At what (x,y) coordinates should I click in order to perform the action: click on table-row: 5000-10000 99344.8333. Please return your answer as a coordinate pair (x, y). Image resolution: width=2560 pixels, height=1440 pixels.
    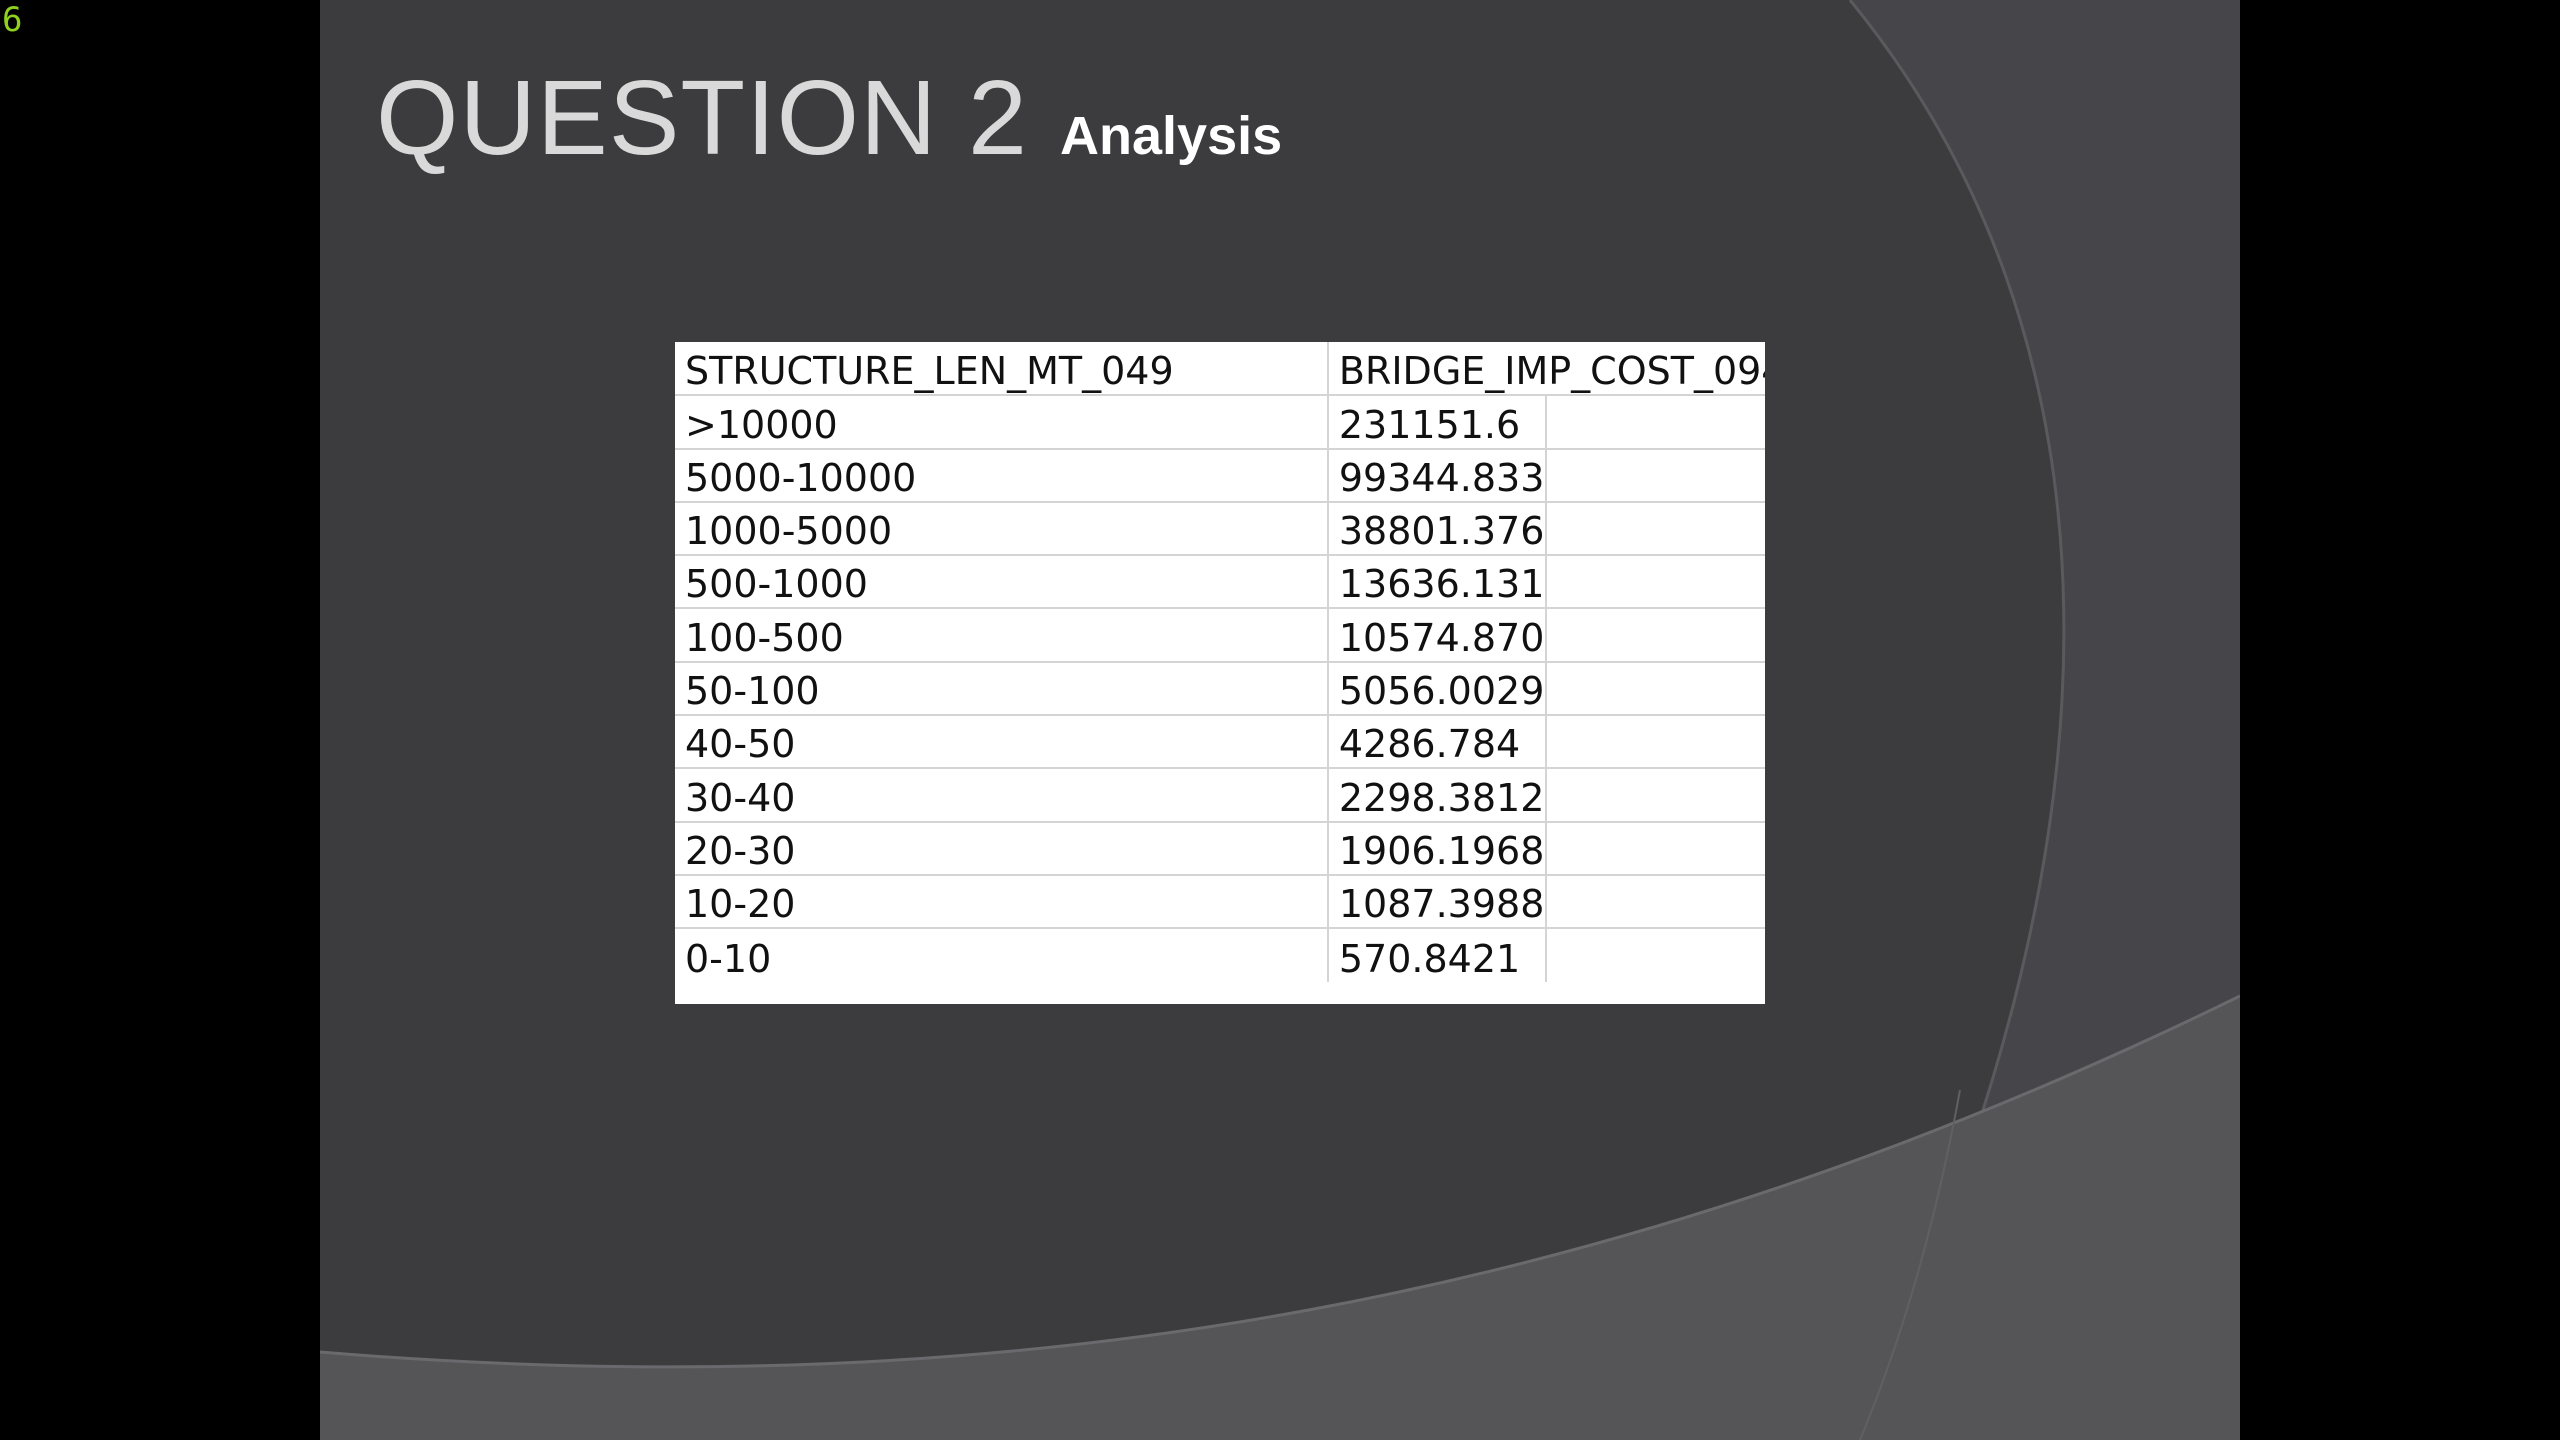
    Looking at the image, I should click on (1220, 475).